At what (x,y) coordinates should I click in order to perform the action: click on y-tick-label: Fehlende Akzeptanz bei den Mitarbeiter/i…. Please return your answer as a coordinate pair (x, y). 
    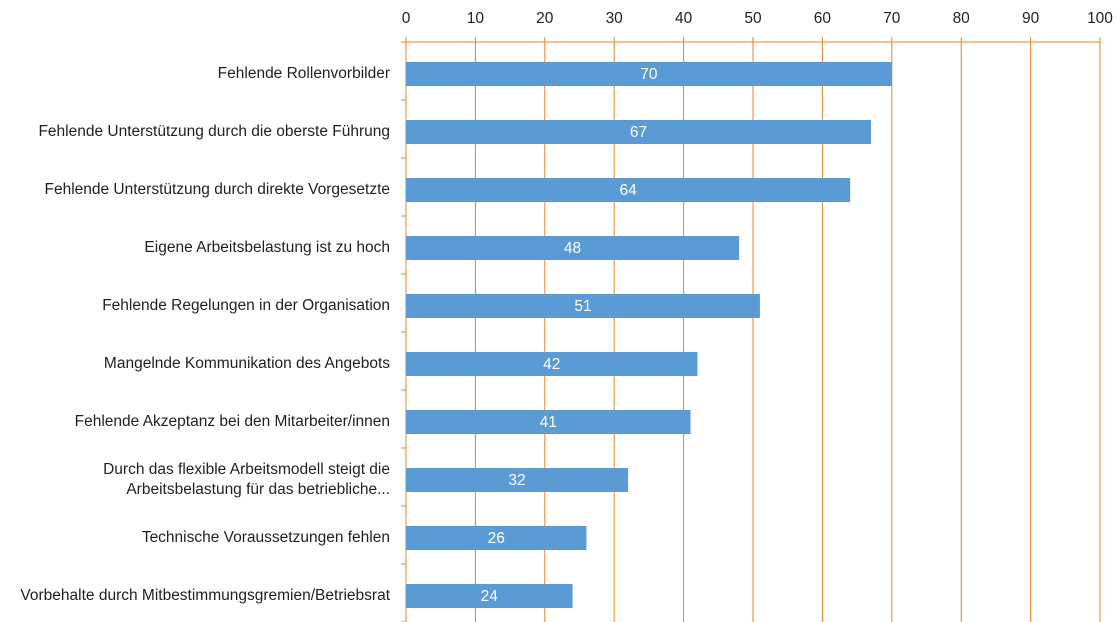
    Looking at the image, I should click on (232, 421).